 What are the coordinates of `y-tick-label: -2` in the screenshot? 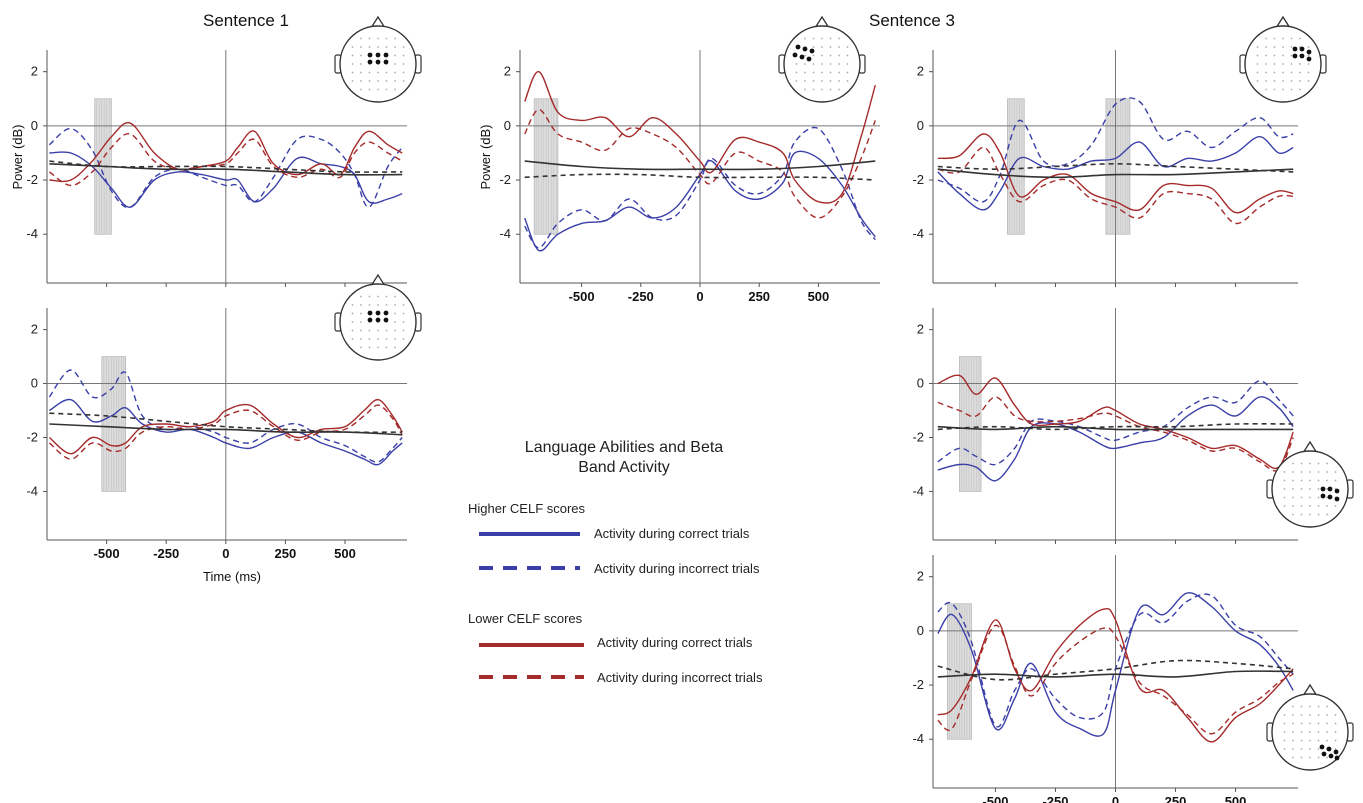 It's located at (505, 179).